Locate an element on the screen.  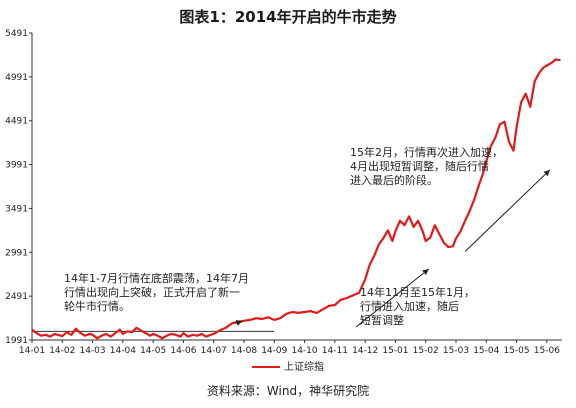
chart-title: 图表1：2014年开启的牛市走势 is located at coordinates (288, 17).